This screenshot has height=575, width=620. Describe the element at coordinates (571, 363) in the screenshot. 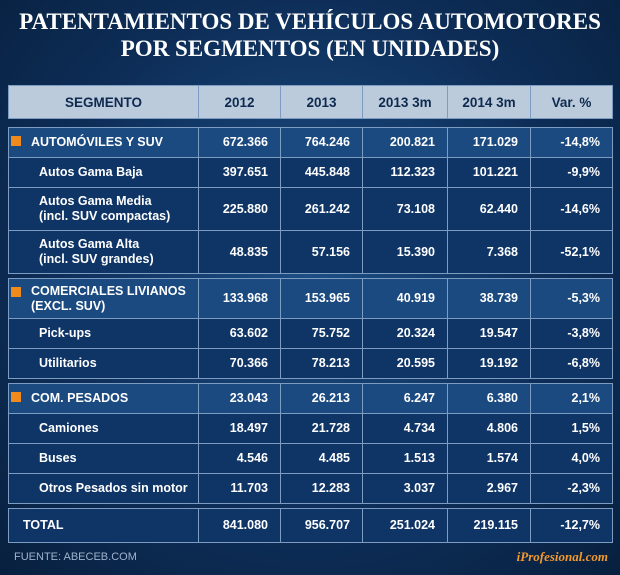

I see `table-cell: -6,8%` at that location.